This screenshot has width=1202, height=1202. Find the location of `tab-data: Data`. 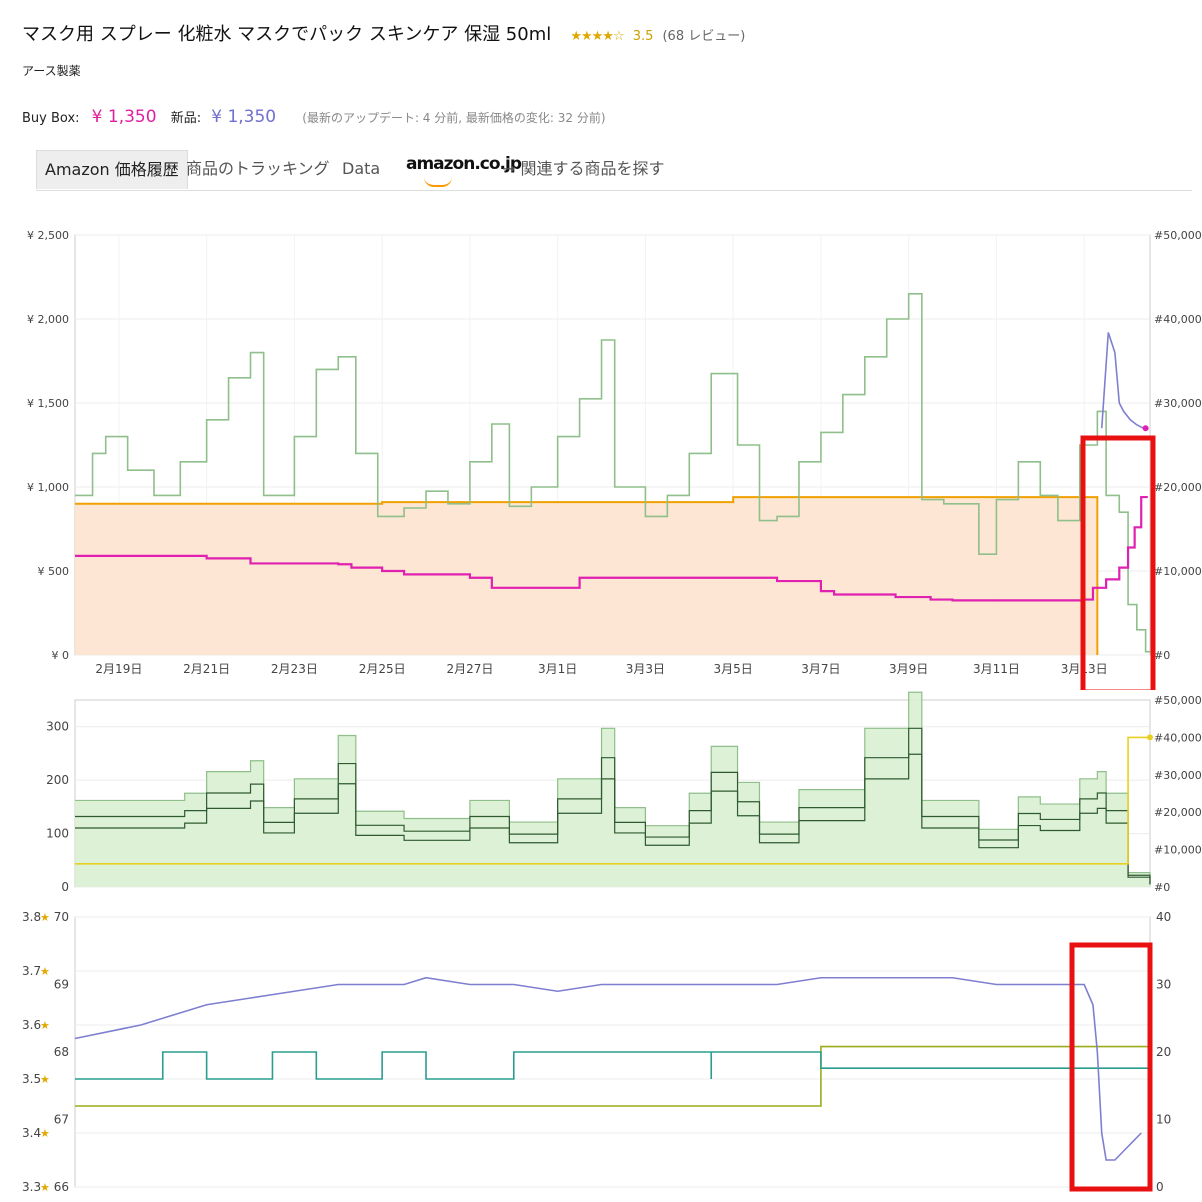

tab-data: Data is located at coordinates (361, 168).